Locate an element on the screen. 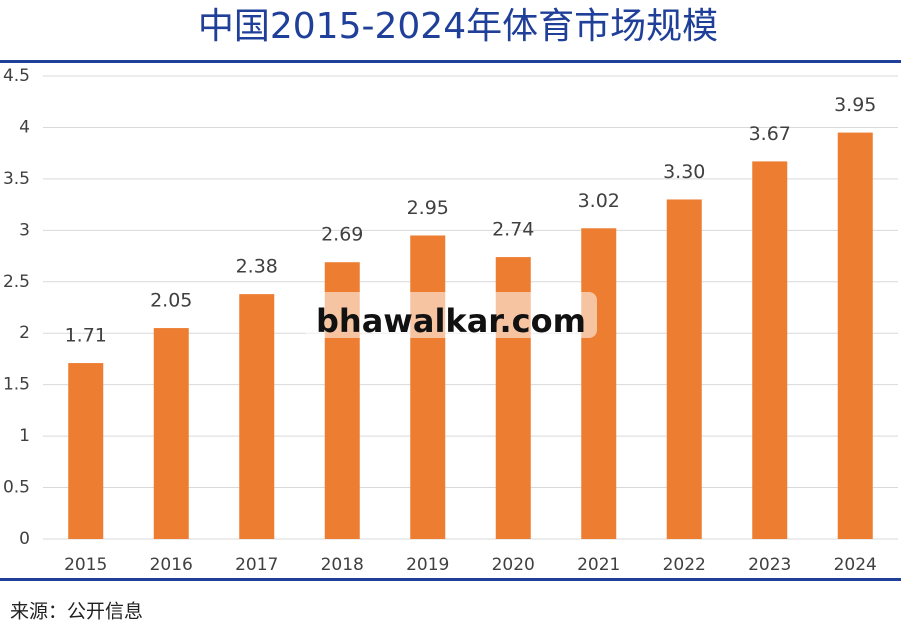 The width and height of the screenshot is (901, 628). x-tick-label: 2023 is located at coordinates (769, 565).